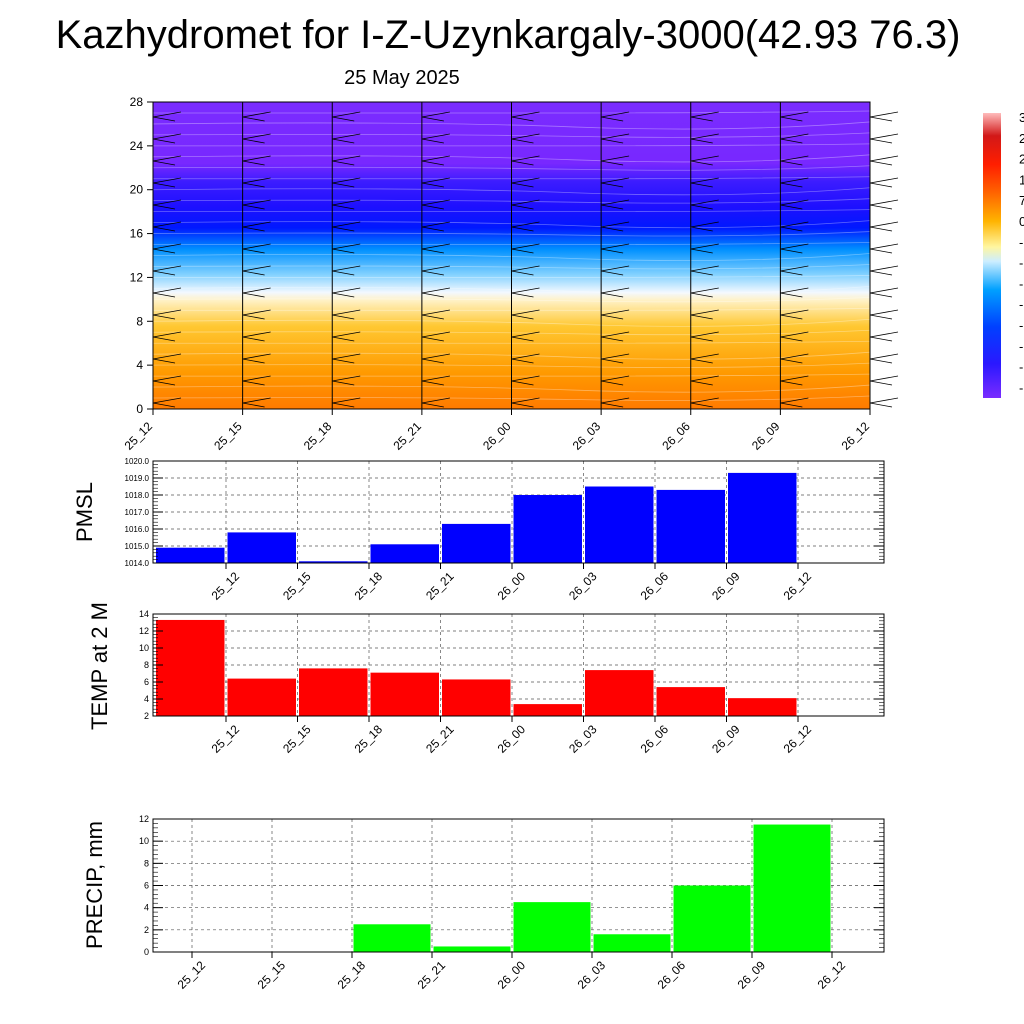 Image resolution: width=1024 pixels, height=1024 pixels. I want to click on colorbar-gradient, so click(992, 255).